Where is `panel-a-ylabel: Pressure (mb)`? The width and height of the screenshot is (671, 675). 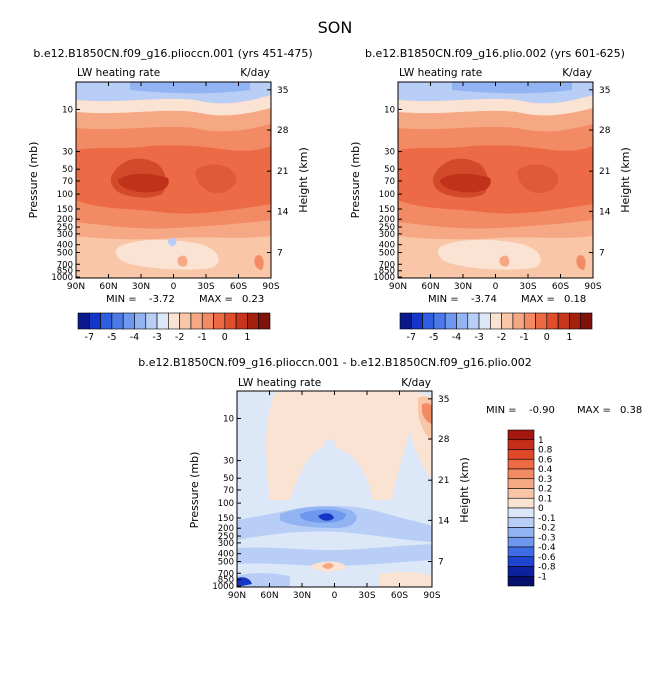 panel-a-ylabel: Pressure (mb) is located at coordinates (33, 180).